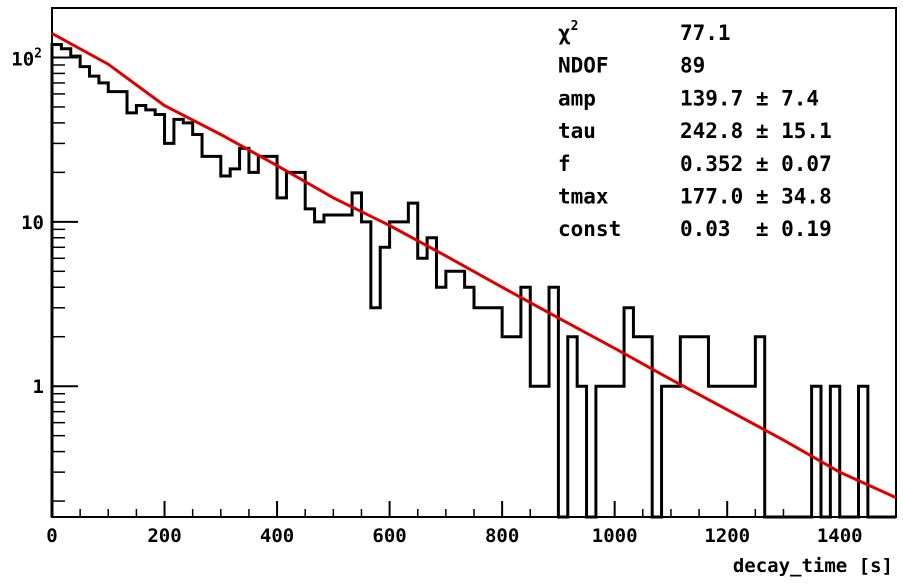 The image size is (903, 584). What do you see at coordinates (615, 536) in the screenshot?
I see `x-tick-label: 1000` at bounding box center [615, 536].